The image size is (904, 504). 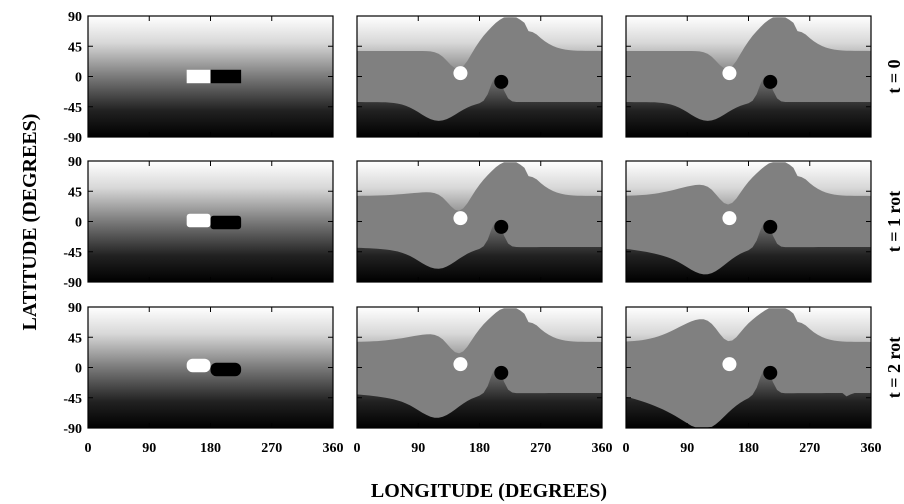 I want to click on row-time-label: t = 1 rot, so click(x=894, y=221).